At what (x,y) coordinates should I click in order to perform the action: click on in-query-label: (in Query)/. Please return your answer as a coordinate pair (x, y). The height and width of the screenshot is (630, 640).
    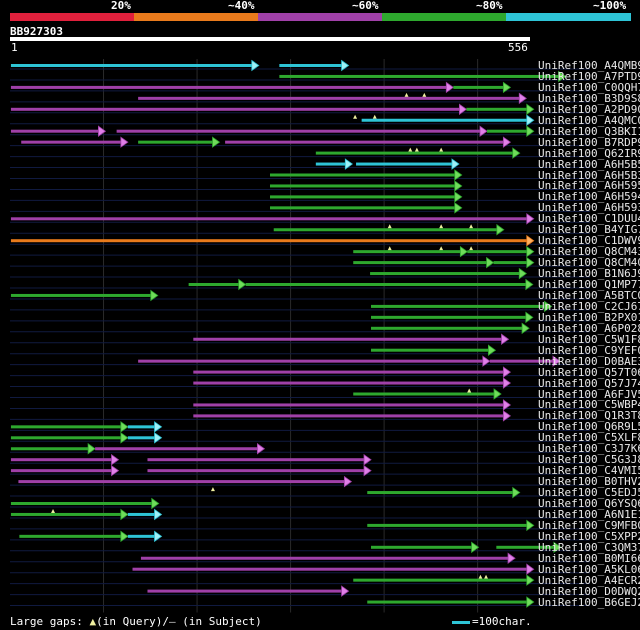
    Looking at the image, I should click on (132, 621).